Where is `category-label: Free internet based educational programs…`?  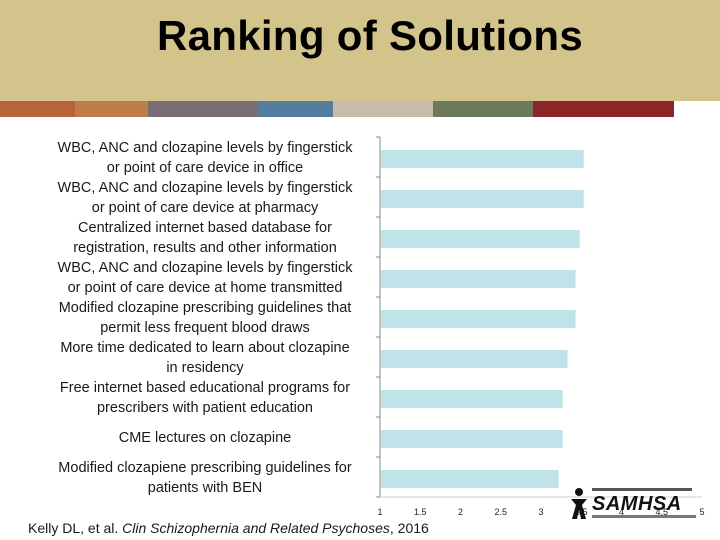
category-label: Free internet based educational programs… is located at coordinates (205, 388).